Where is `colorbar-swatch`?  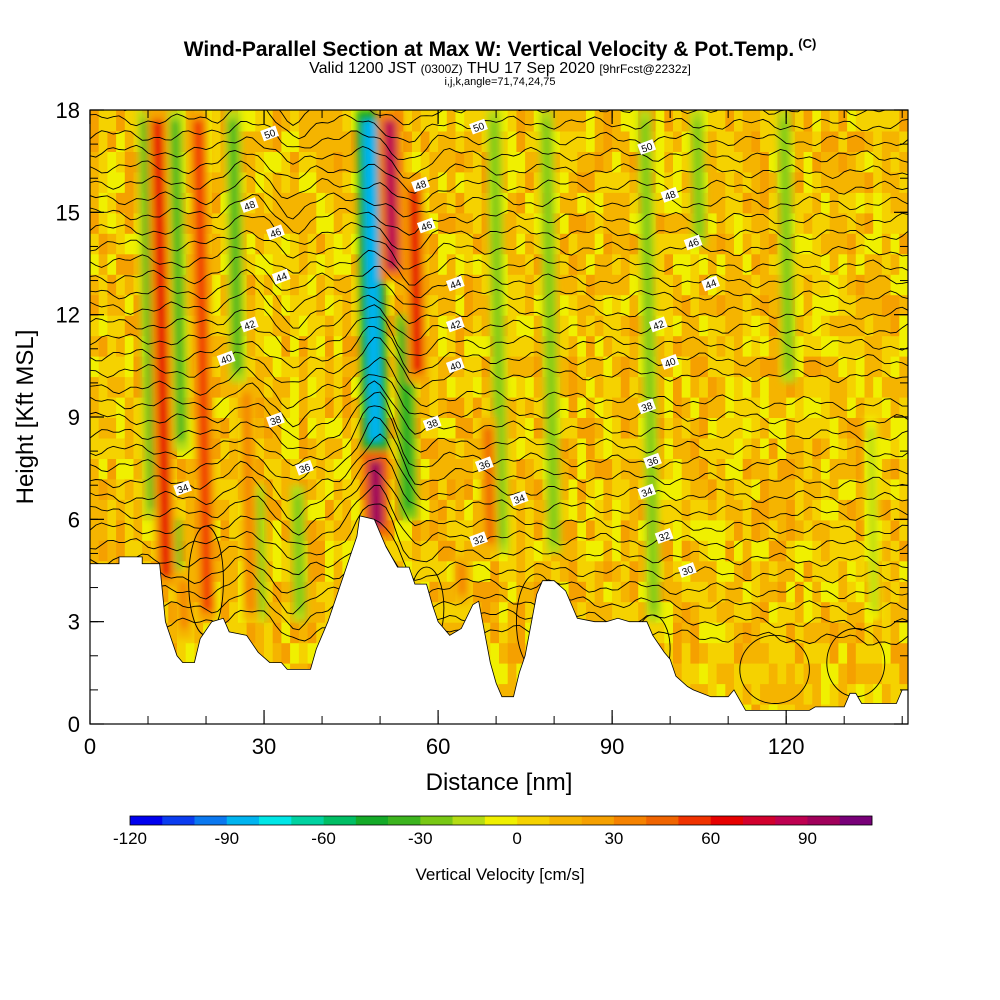 colorbar-swatch is located at coordinates (598, 820).